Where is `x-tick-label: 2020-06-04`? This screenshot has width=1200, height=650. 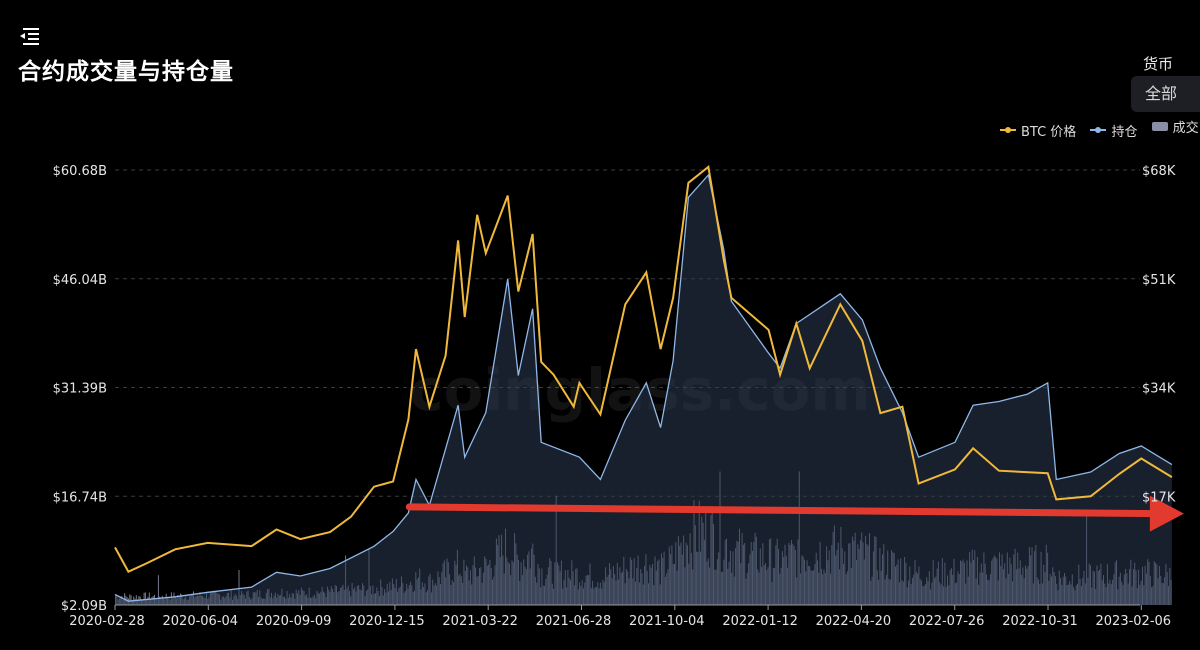
x-tick-label: 2020-06-04 is located at coordinates (201, 621).